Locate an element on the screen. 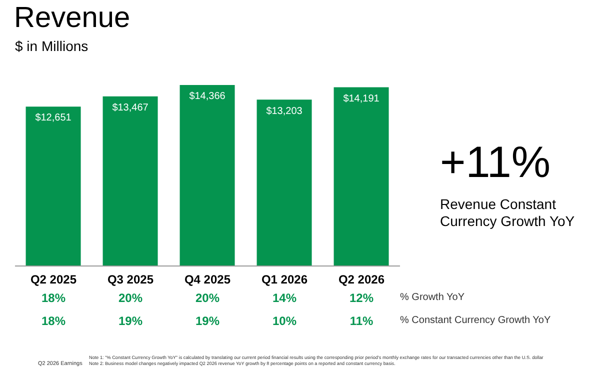  text: % Constant Currency Growth YoY is located at coordinates (475, 320).